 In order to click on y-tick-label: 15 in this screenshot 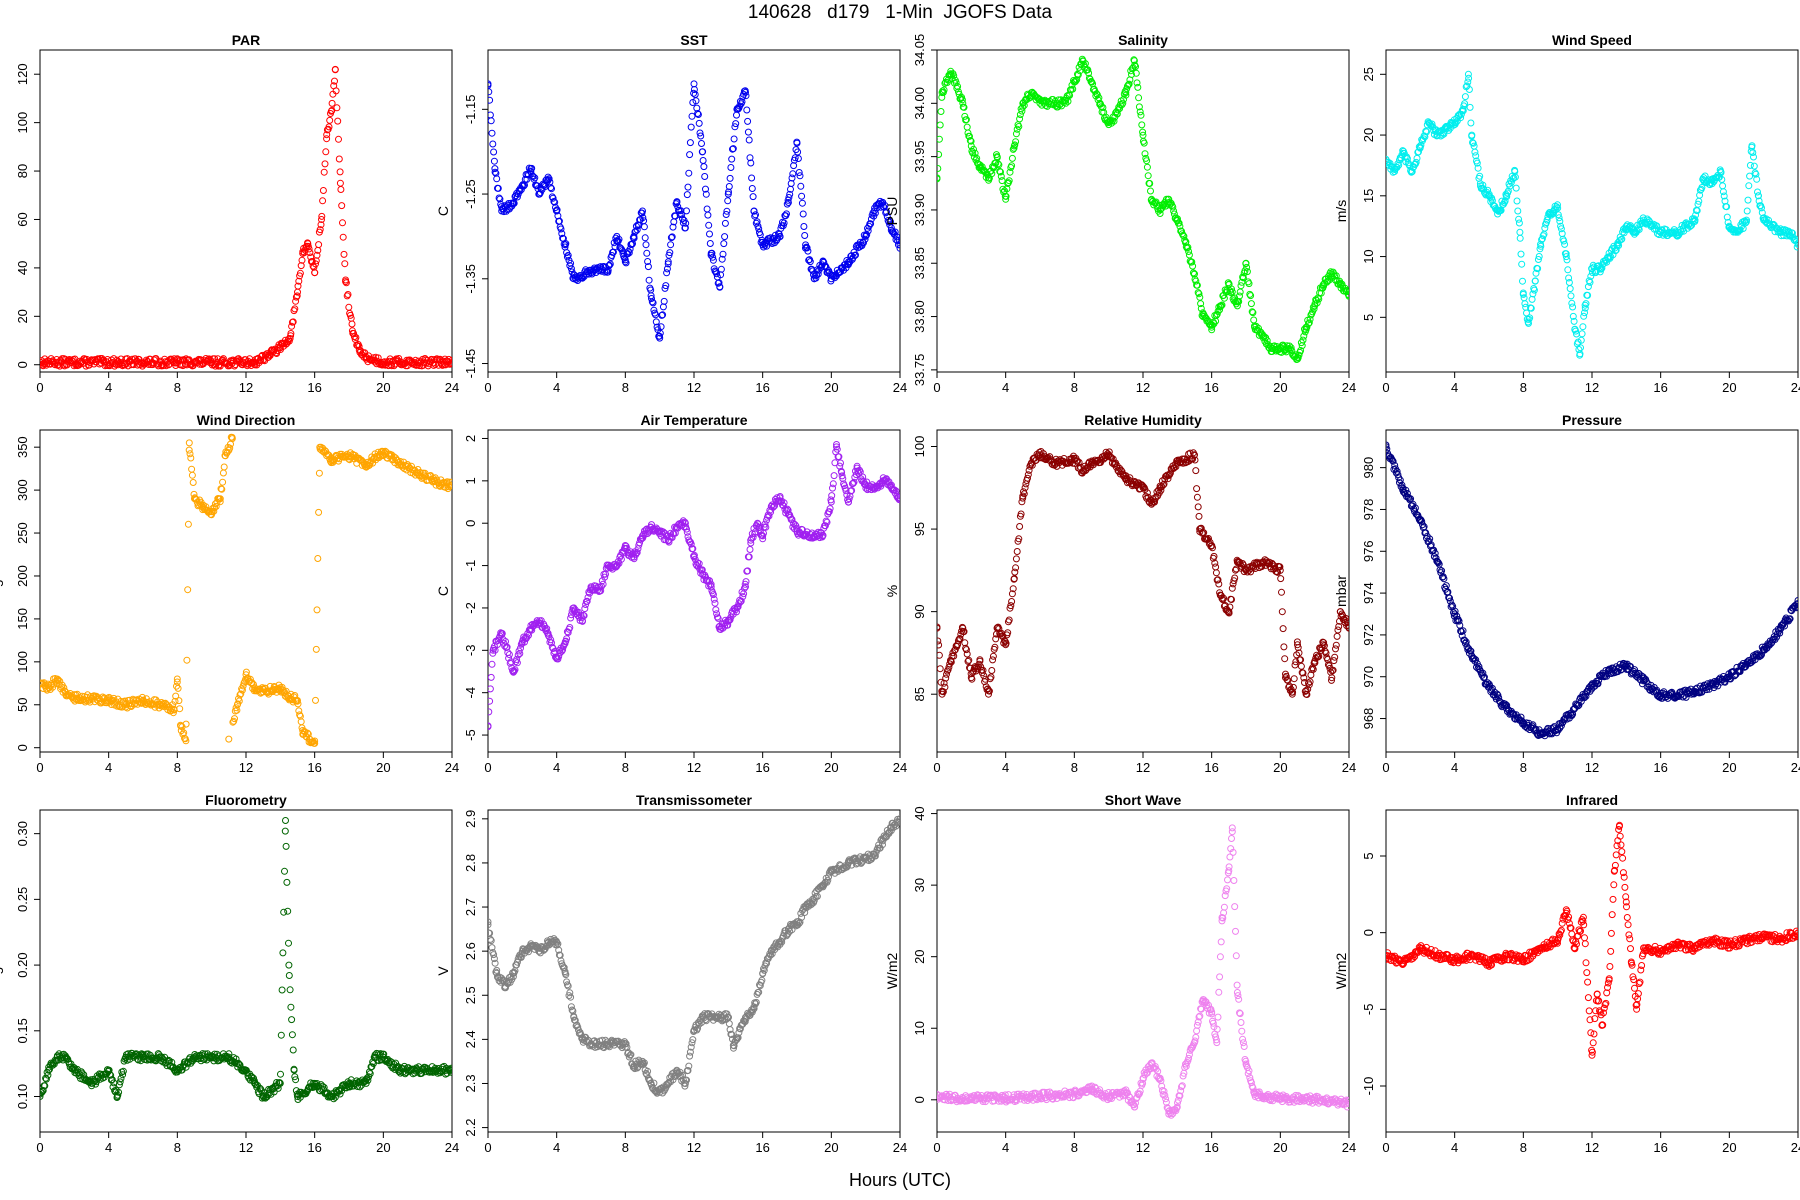, I will do `click(1368, 196)`.